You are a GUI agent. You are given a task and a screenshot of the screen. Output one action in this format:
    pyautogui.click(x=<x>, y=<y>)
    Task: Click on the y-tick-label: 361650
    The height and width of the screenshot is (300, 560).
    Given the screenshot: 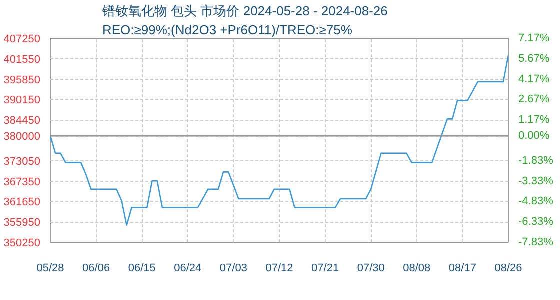 What is the action you would take?
    pyautogui.click(x=22, y=202)
    